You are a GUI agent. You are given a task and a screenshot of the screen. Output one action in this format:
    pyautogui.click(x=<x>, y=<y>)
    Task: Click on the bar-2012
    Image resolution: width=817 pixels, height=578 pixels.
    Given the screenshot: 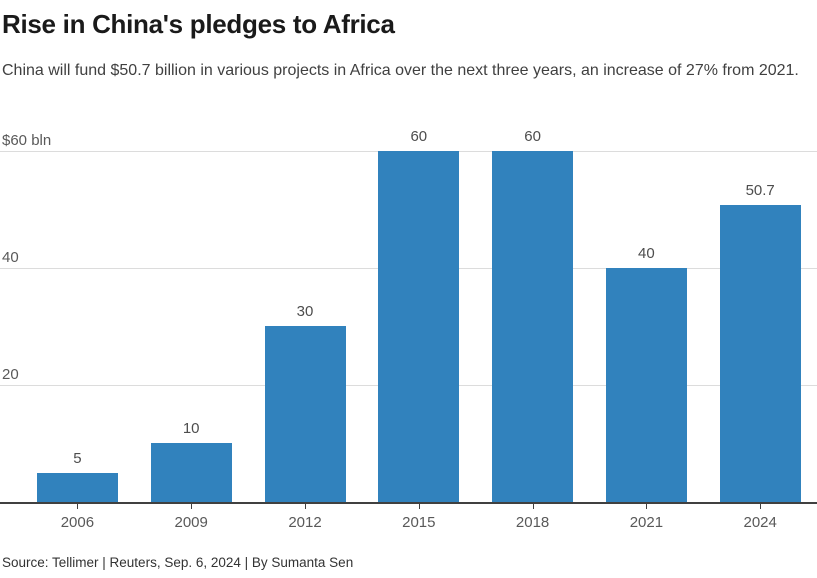 What is the action you would take?
    pyautogui.click(x=305, y=414)
    